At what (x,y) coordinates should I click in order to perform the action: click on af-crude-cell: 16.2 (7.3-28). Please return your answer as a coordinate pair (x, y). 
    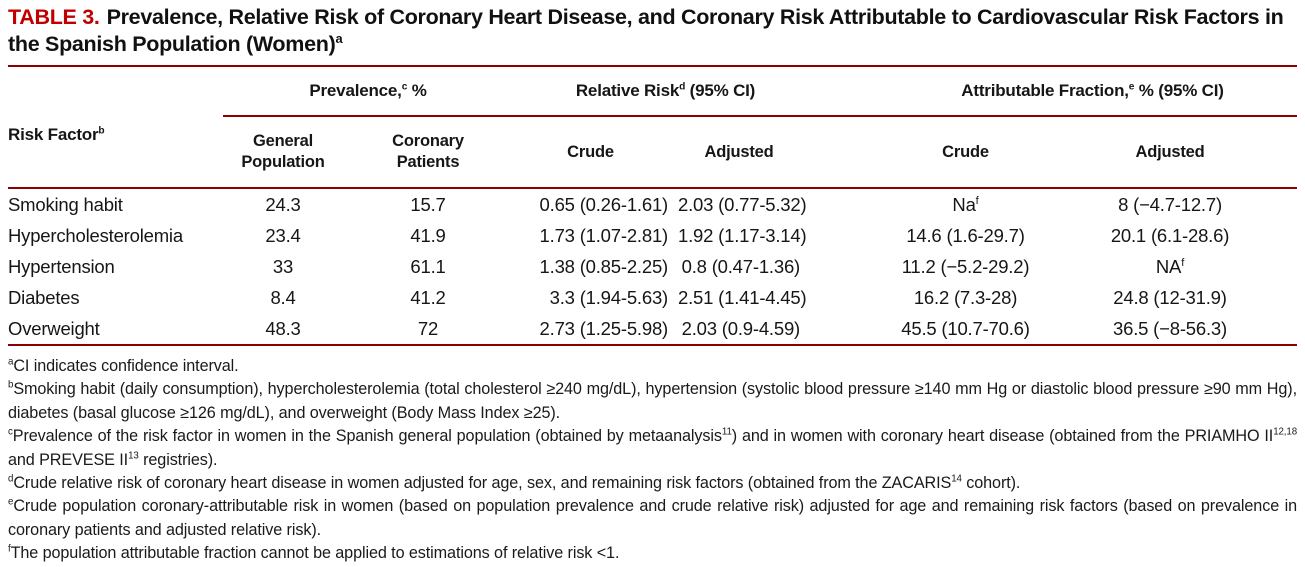
    Looking at the image, I should click on (965, 297).